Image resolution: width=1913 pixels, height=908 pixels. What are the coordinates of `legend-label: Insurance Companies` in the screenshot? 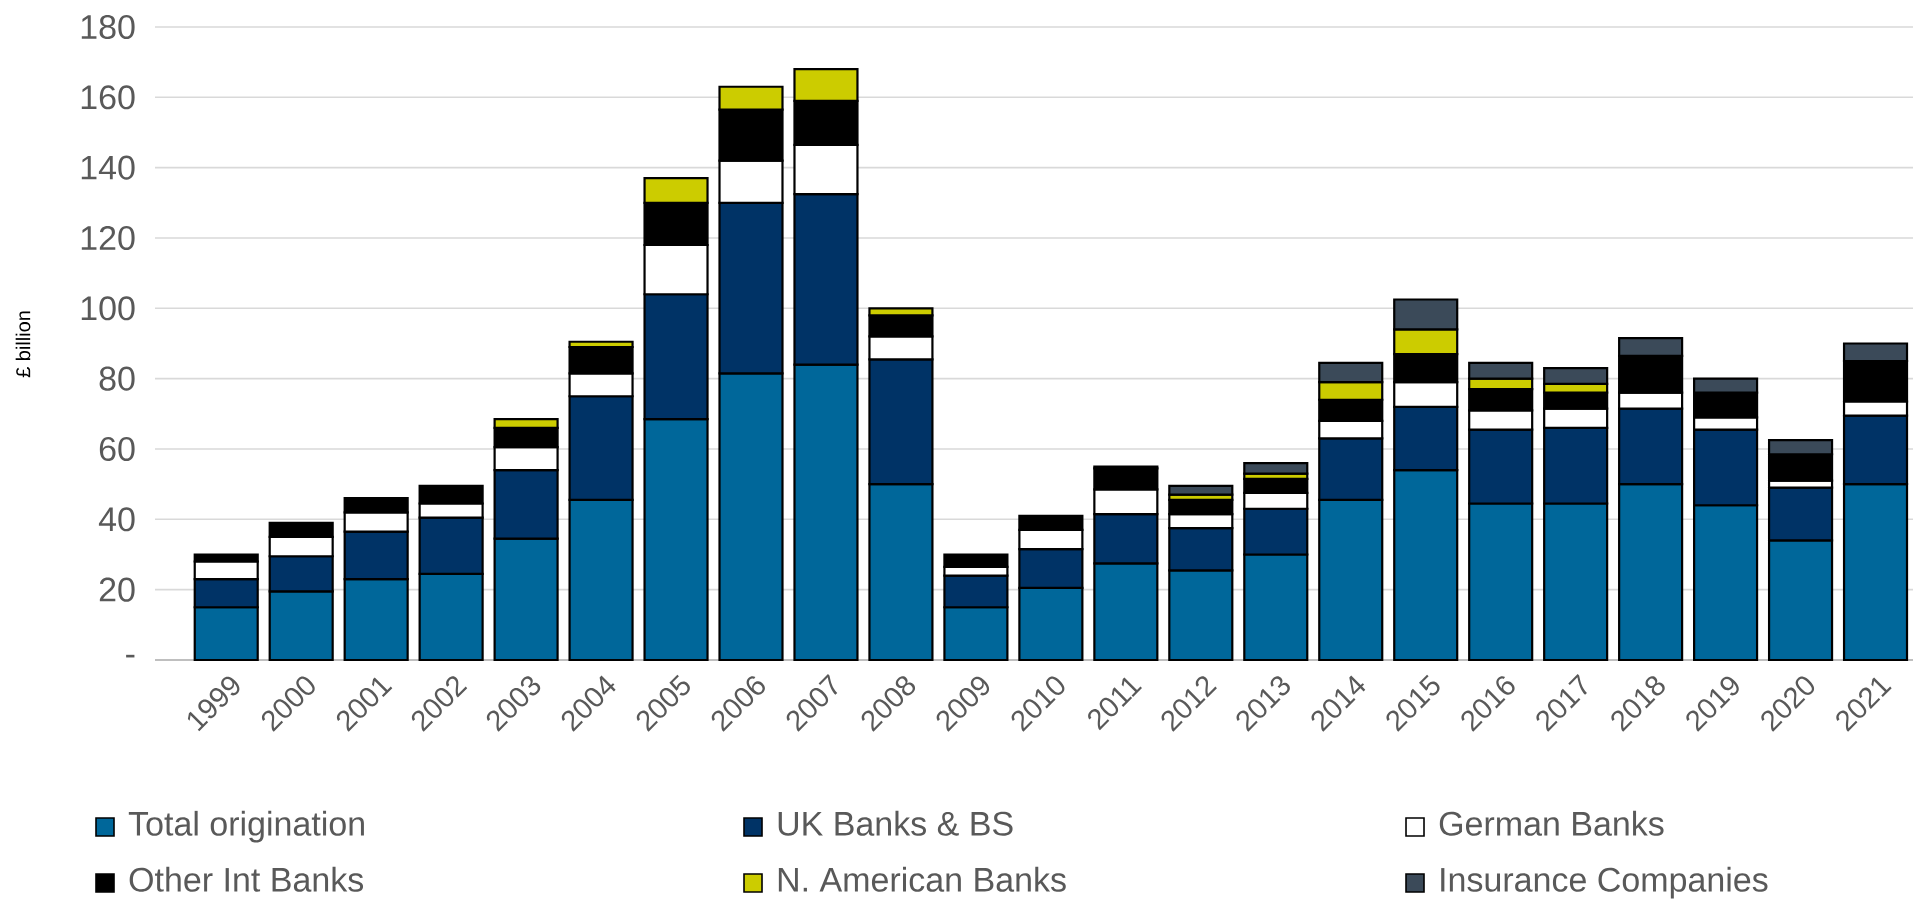 It's located at (1604, 882).